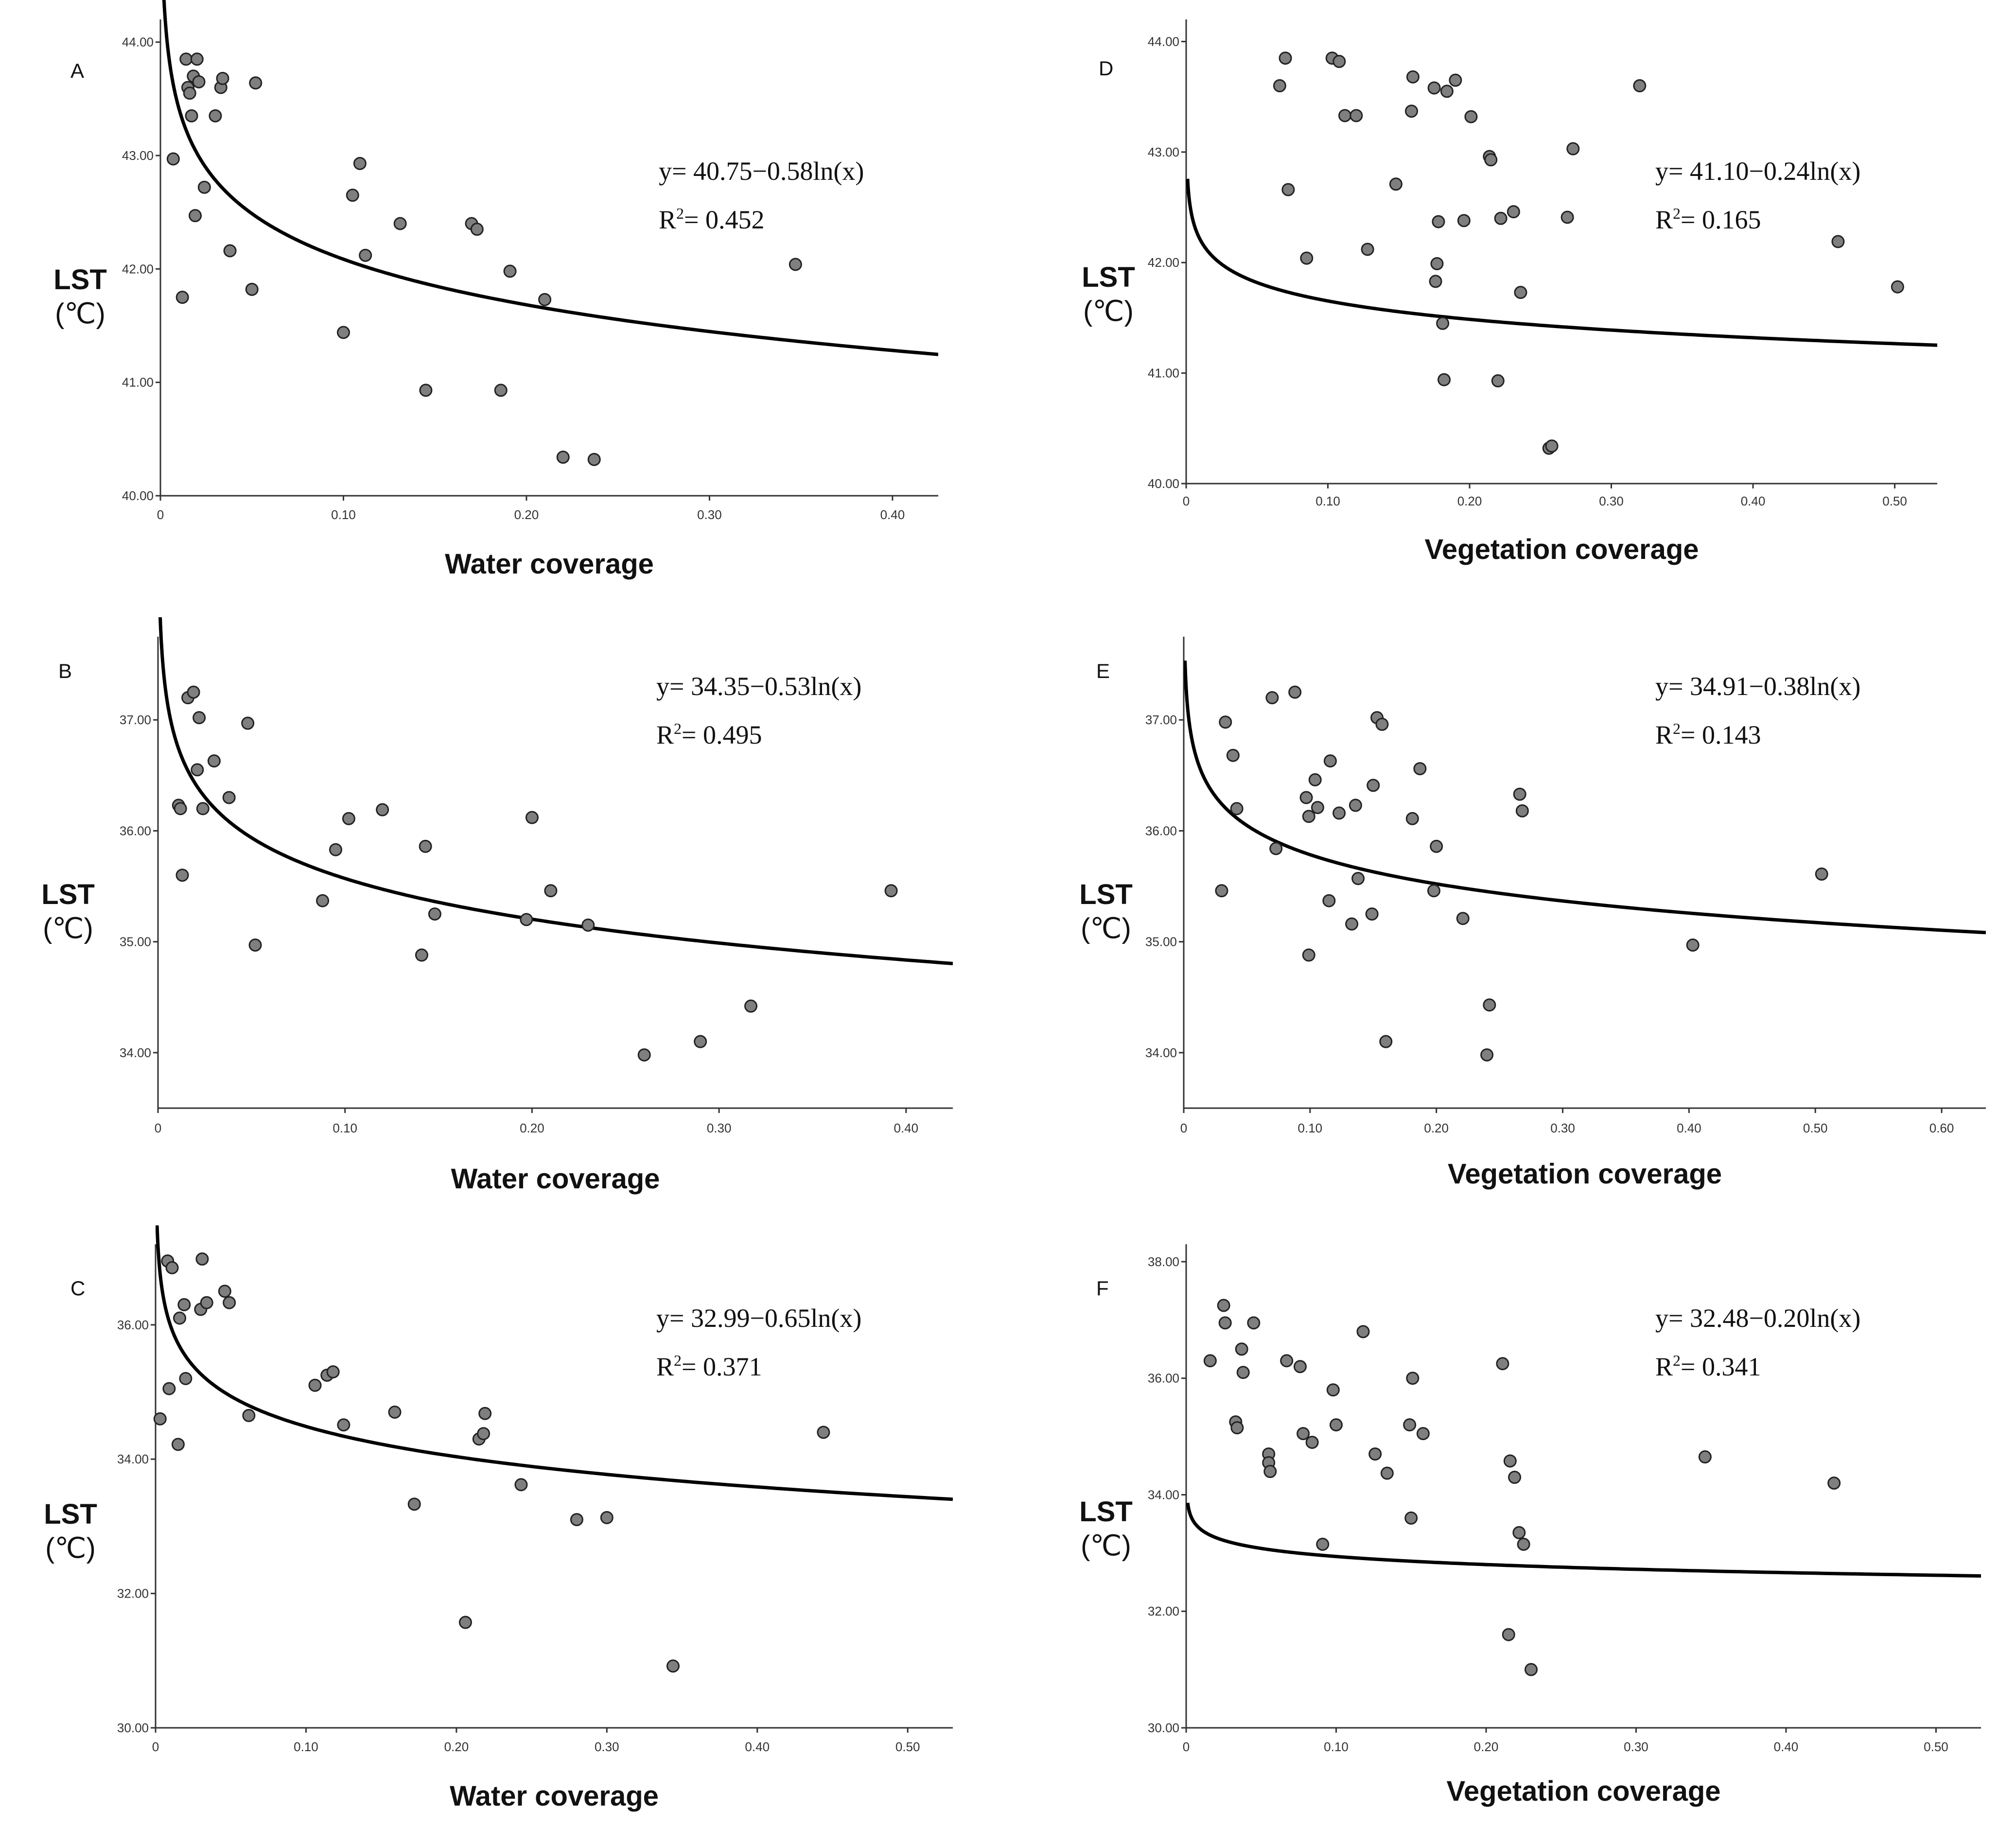 This screenshot has height=1826, width=2016. What do you see at coordinates (1941, 1128) in the screenshot?
I see `x-tick-label: 0.60` at bounding box center [1941, 1128].